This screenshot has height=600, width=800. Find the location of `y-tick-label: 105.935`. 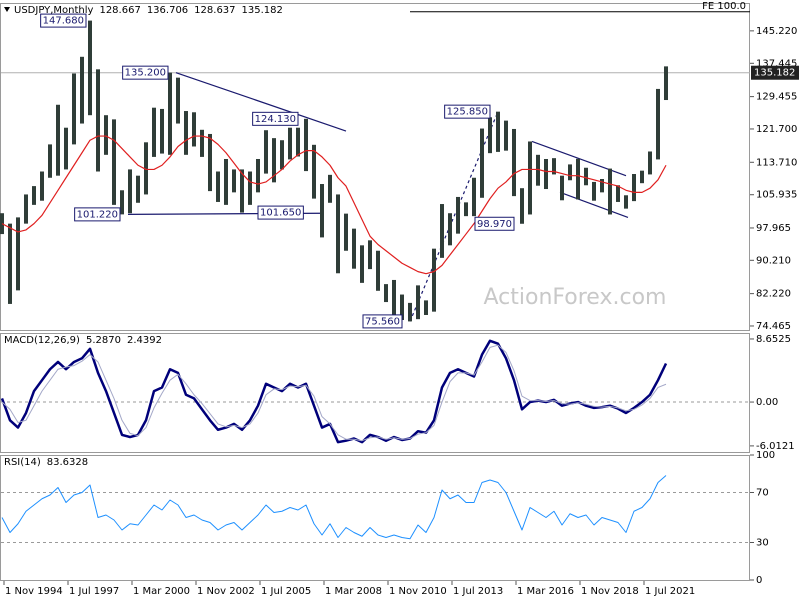

y-tick-label: 105.935 is located at coordinates (776, 195).